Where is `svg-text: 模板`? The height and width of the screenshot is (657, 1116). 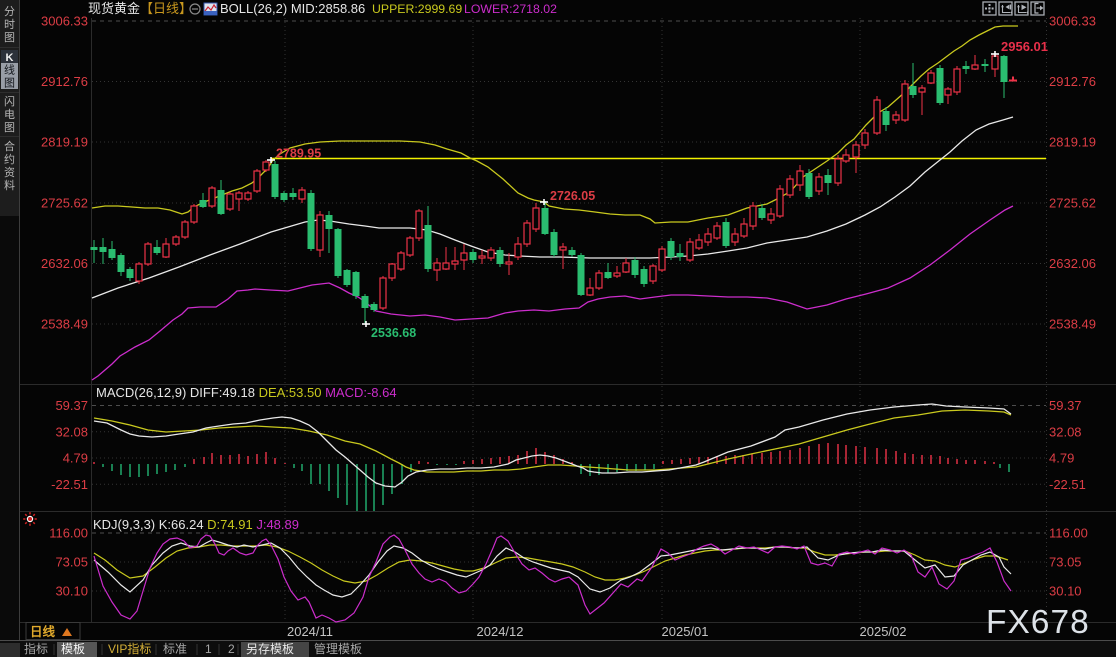 svg-text: 模板 is located at coordinates (73, 649).